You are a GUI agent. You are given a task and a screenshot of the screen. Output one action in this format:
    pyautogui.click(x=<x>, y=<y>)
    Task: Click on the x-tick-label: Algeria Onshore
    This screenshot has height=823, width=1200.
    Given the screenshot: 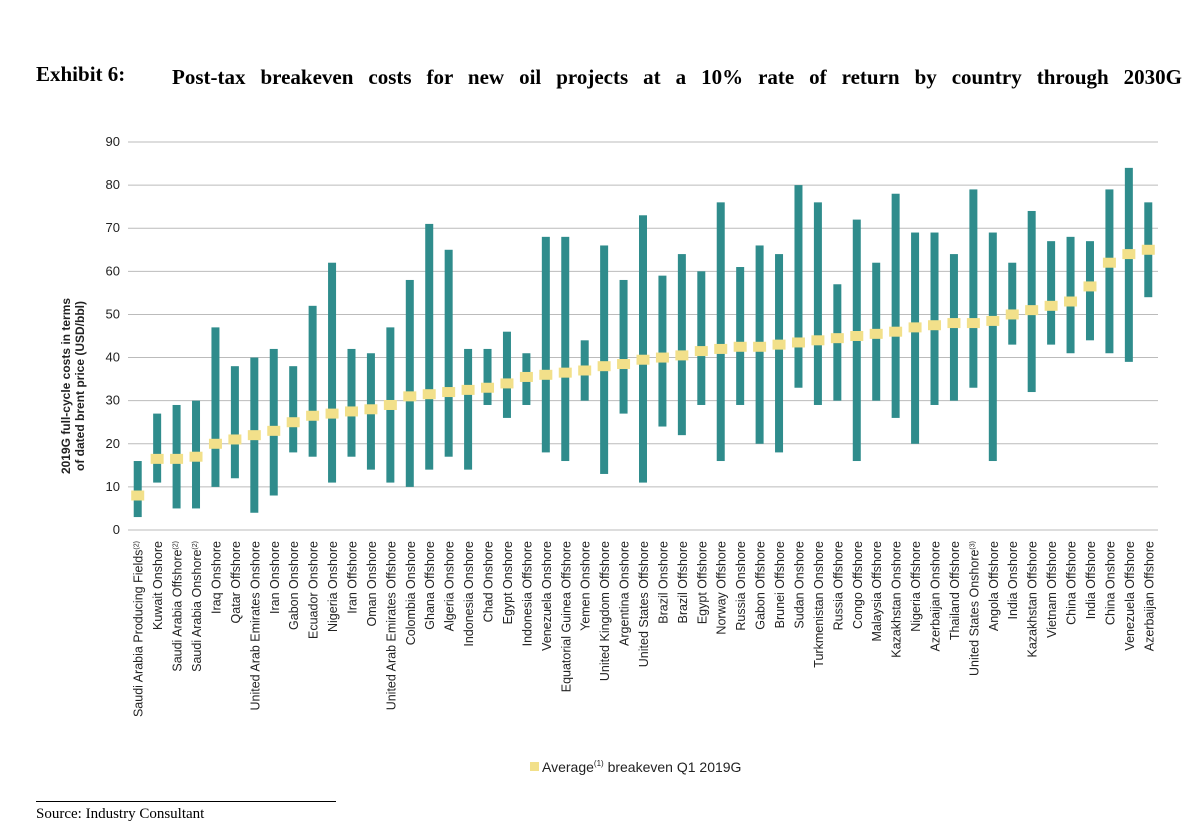 What is the action you would take?
    pyautogui.click(x=450, y=586)
    